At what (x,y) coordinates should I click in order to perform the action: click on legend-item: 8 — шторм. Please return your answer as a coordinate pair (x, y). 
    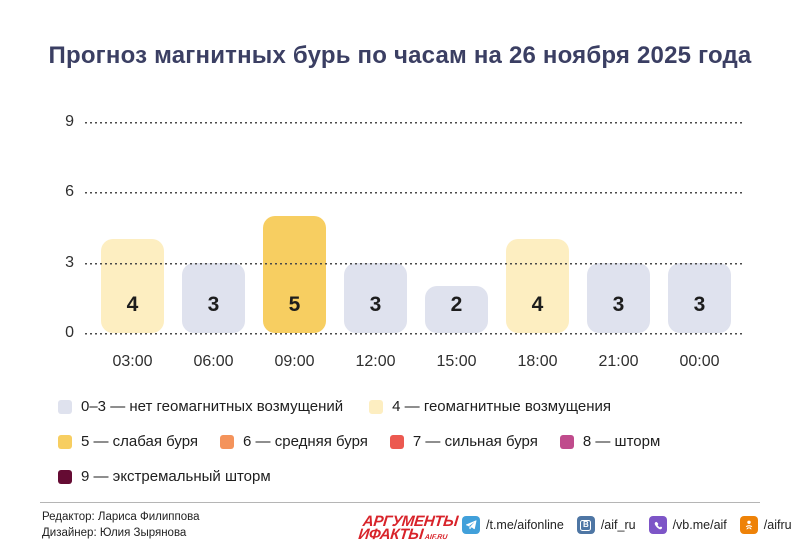
    Looking at the image, I should click on (610, 441).